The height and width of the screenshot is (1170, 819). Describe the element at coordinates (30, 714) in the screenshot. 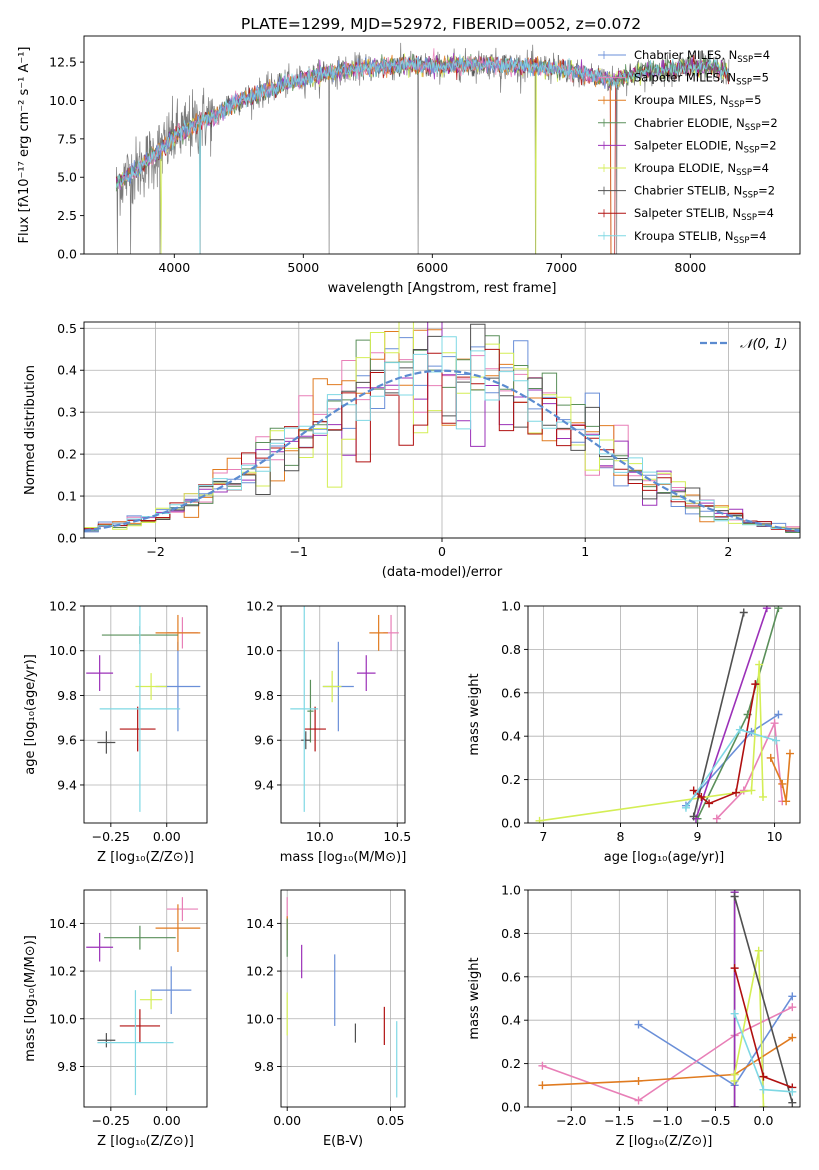

I see `y-axis-label: age [log₁₀(age/yr)]` at that location.